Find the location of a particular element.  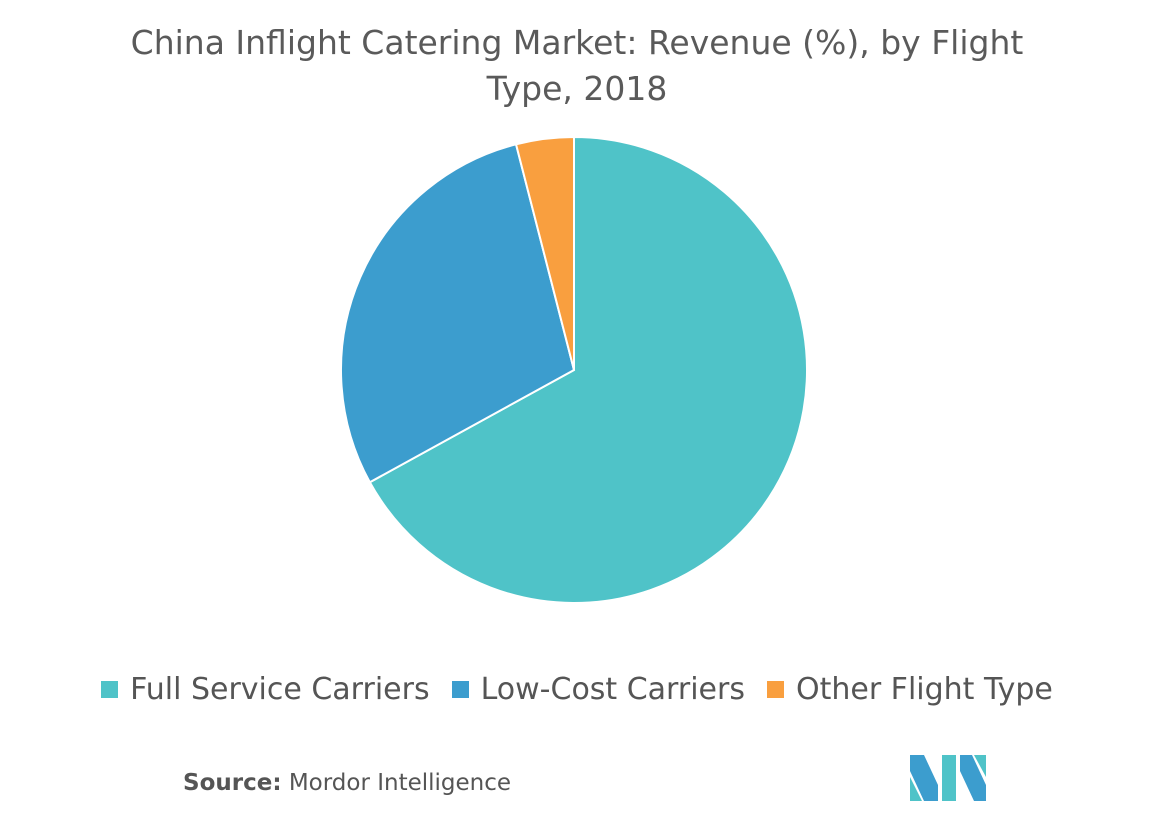

source: Source: Mordor Intelligence is located at coordinates (347, 783).